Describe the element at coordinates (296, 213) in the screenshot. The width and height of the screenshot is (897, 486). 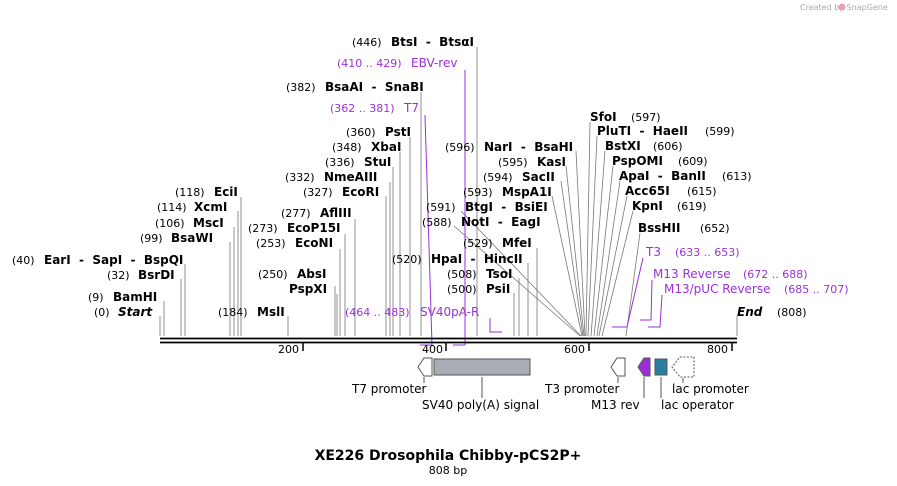
I see `enzyme-pos: (277)` at that location.